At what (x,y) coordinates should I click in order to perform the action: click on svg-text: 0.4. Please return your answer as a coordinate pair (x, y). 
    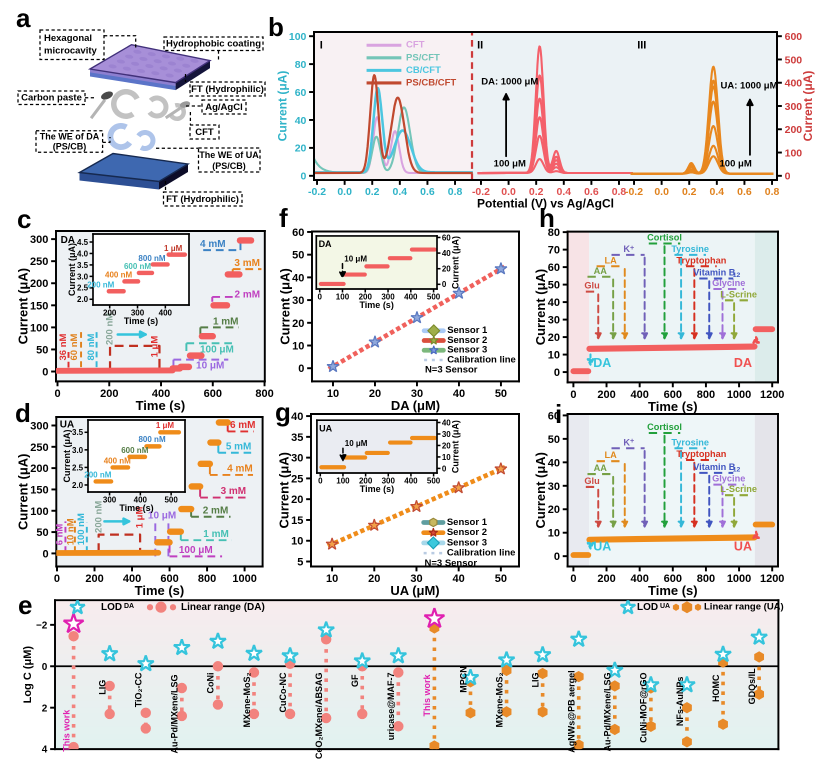
    Looking at the image, I should click on (400, 192).